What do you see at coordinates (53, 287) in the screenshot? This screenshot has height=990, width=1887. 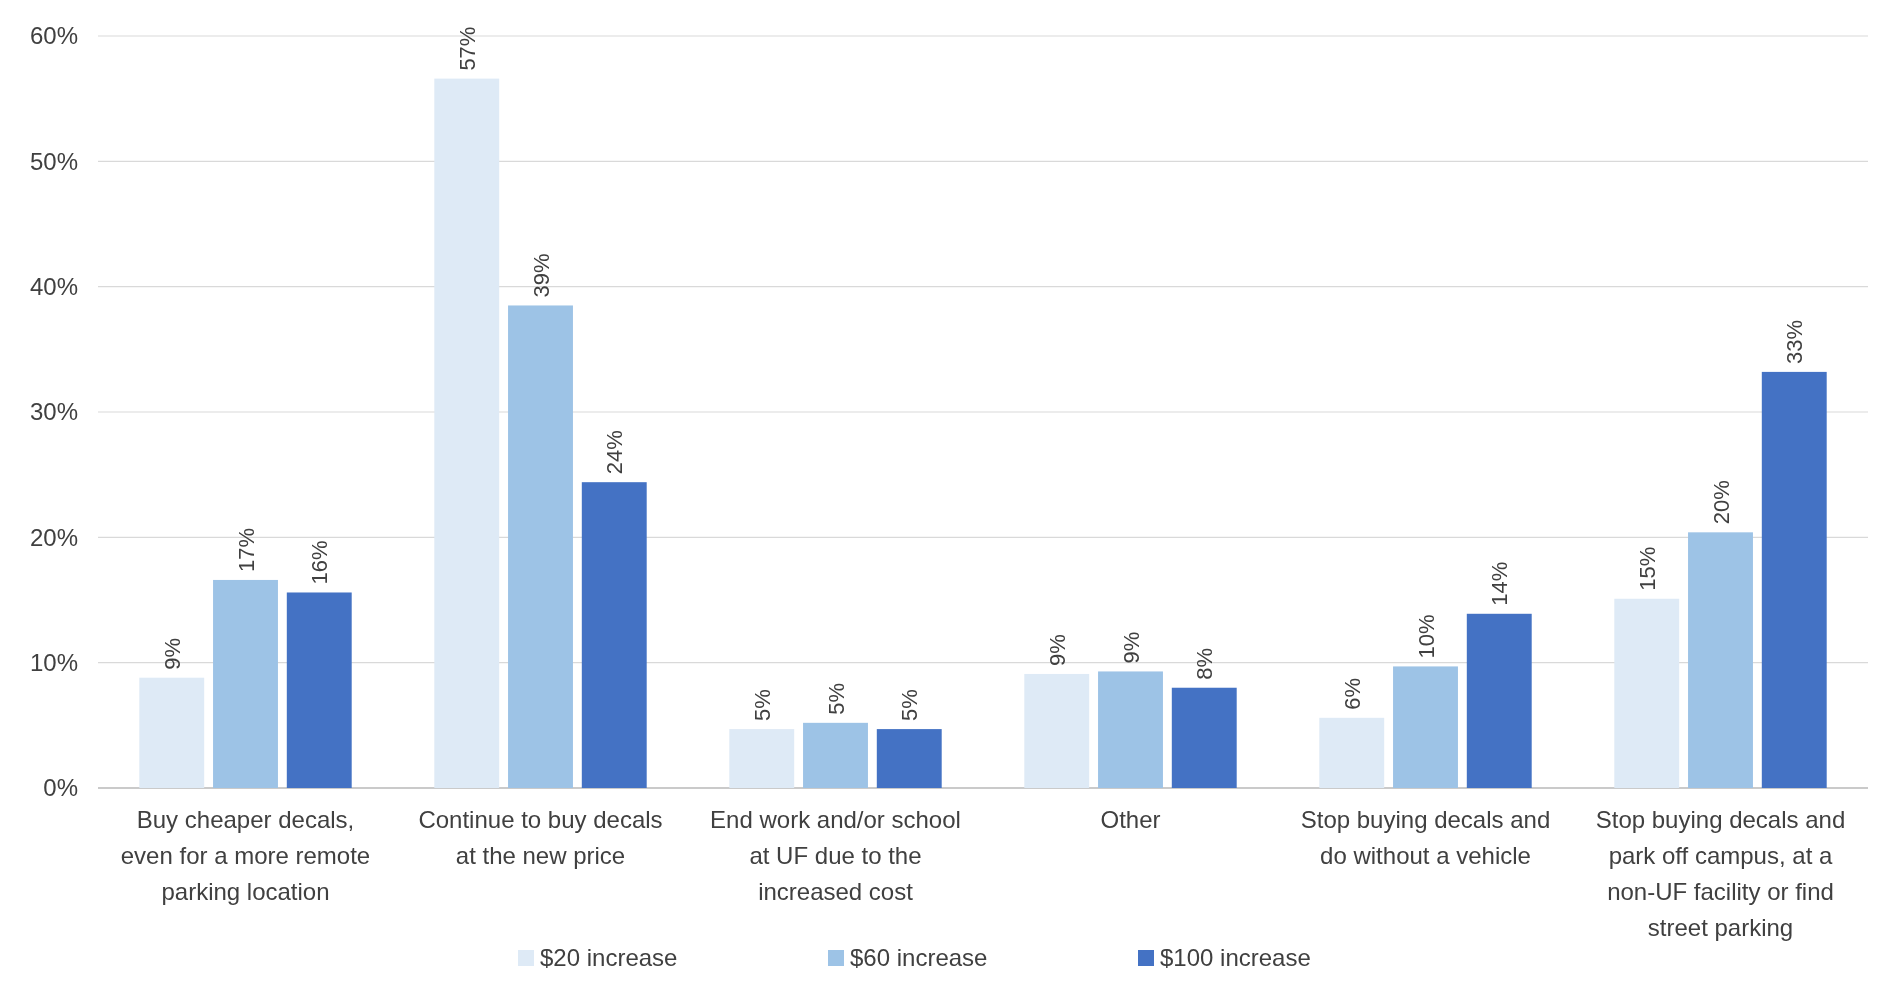 I see `y-tick-label: 40%` at bounding box center [53, 287].